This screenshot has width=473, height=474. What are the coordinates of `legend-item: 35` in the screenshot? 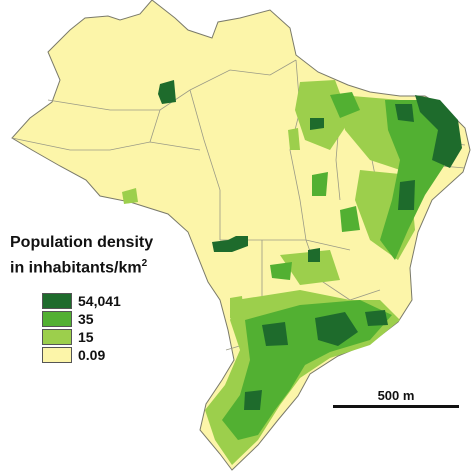 It's located at (81, 318).